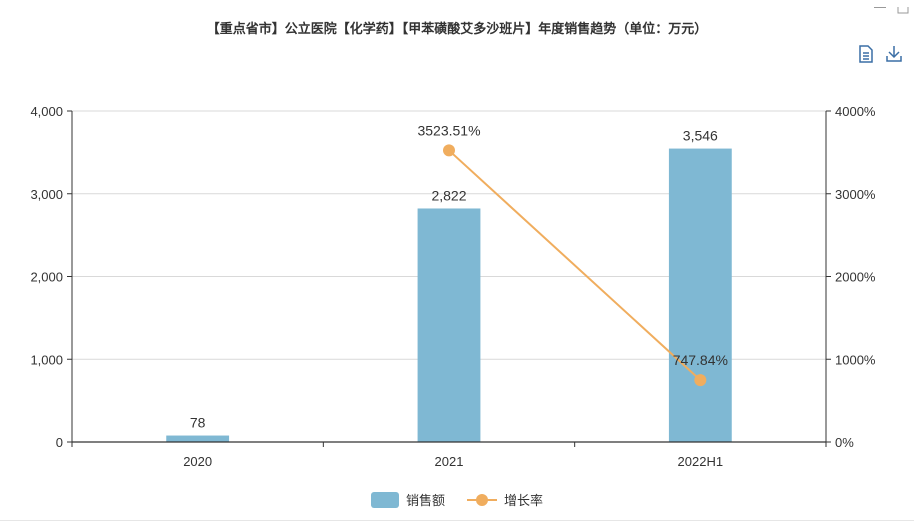 The image size is (914, 523). What do you see at coordinates (894, 7) in the screenshot?
I see `window-corner-decoration` at bounding box center [894, 7].